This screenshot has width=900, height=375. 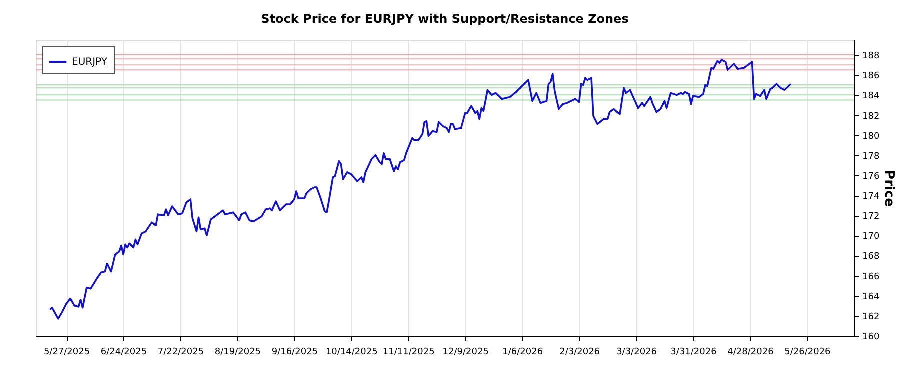 I want to click on y-tick-label: 184, so click(x=871, y=97).